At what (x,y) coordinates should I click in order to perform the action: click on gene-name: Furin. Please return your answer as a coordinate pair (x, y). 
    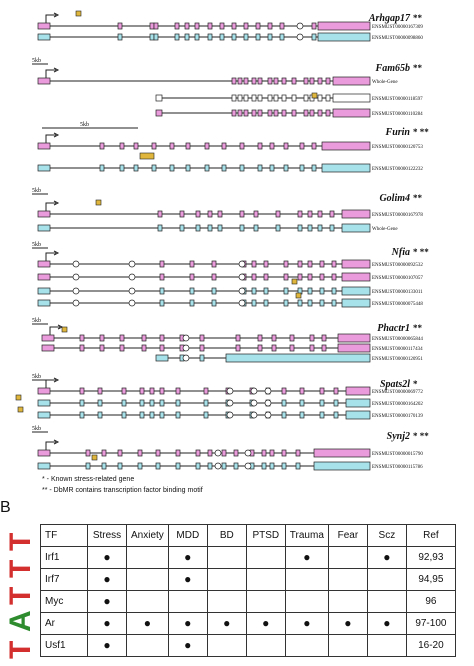
    Looking at the image, I should click on (398, 132).